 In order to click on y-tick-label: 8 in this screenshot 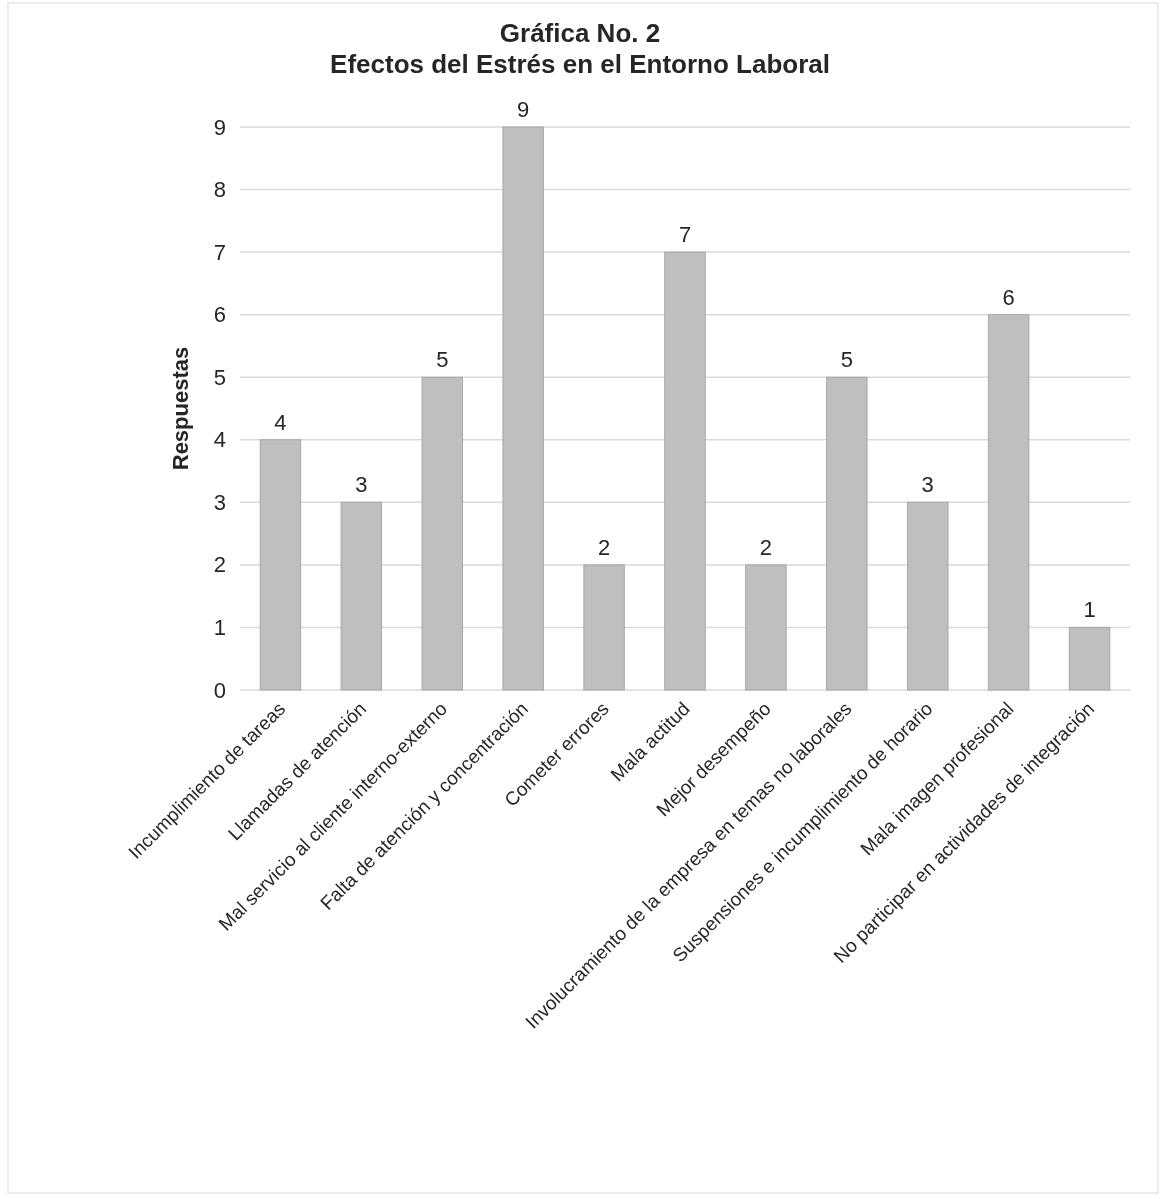, I will do `click(219, 190)`.